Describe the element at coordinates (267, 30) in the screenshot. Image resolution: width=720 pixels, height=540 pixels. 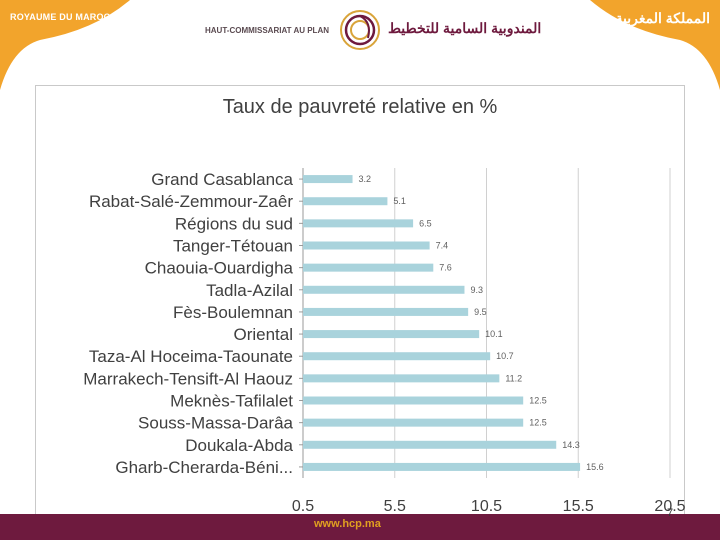
I see `org-name-fr: HAUT-COMMISSARIAT AU PLAN` at that location.